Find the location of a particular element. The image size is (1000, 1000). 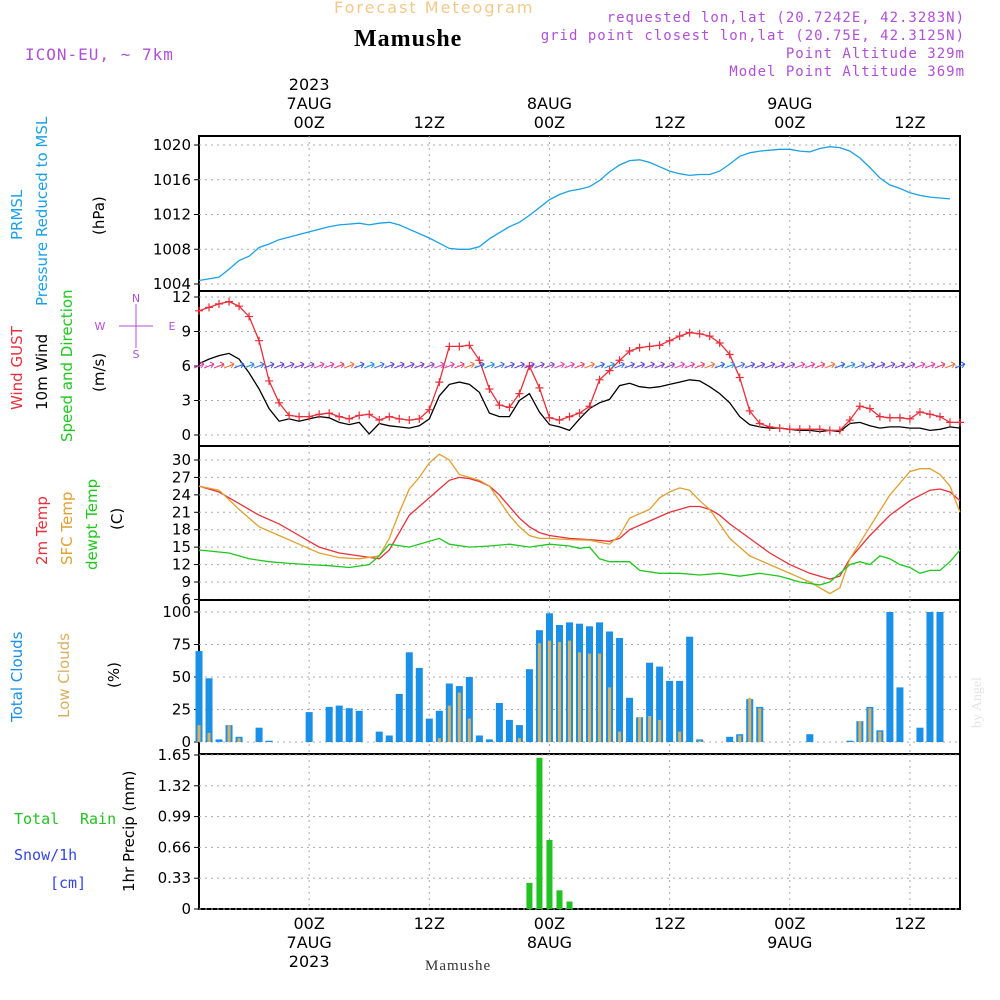

ytick-label: 0 is located at coordinates (186, 909).